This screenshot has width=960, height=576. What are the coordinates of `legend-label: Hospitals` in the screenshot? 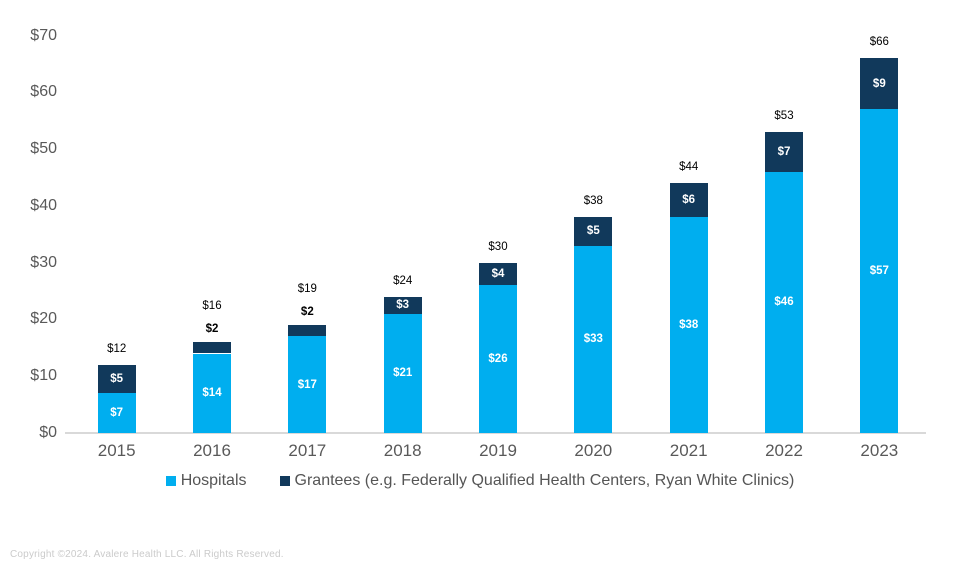 It's located at (213, 480).